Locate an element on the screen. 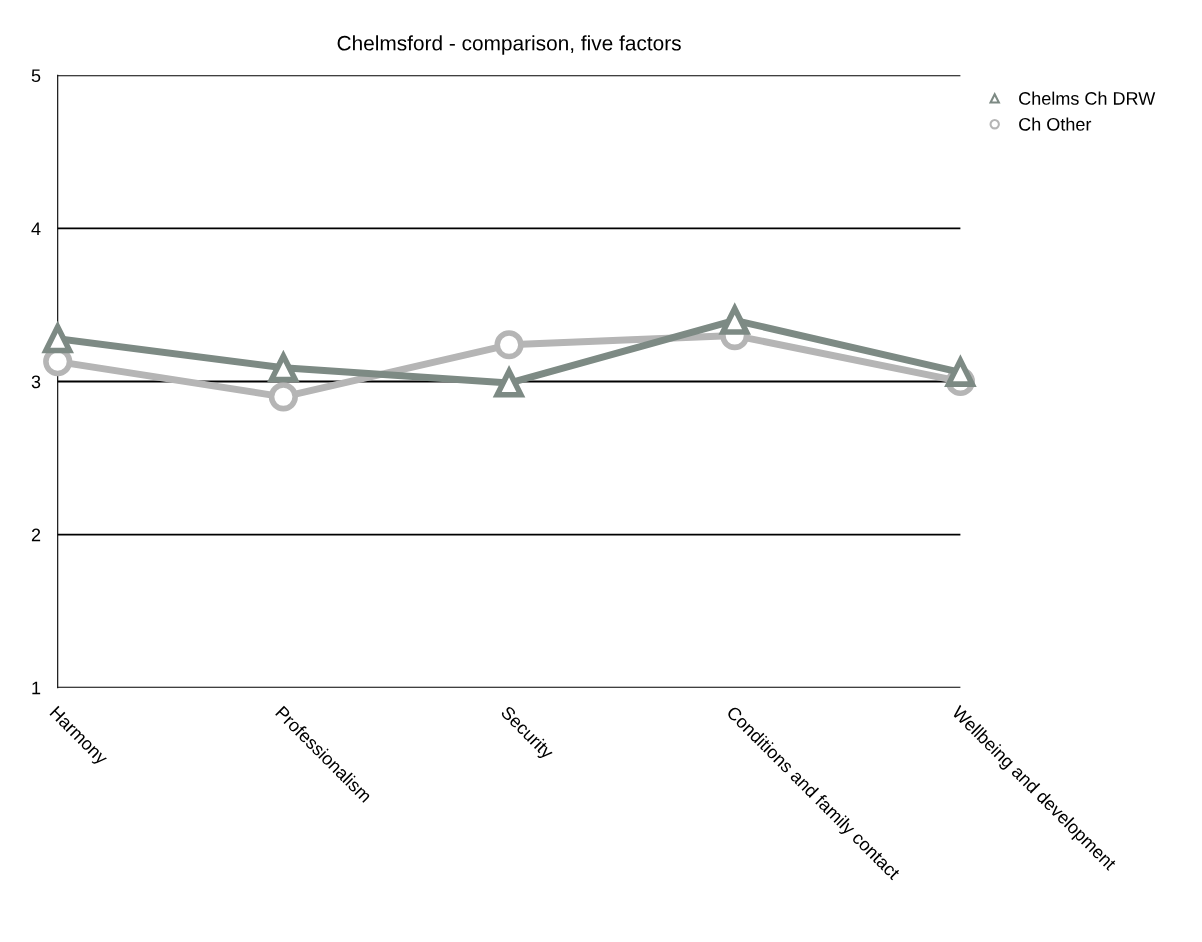 The height and width of the screenshot is (942, 1202). chart-title: Chelmsford - comparison, five factors is located at coordinates (509, 45).